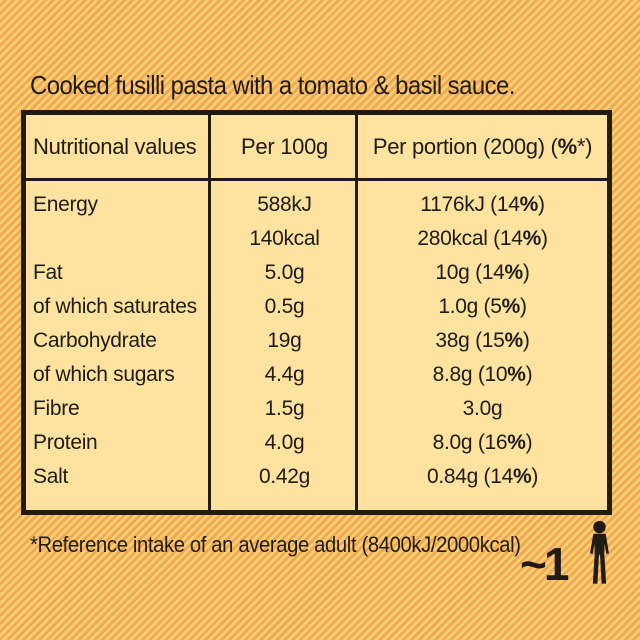  What do you see at coordinates (284, 340) in the screenshot?
I see `per-100g-value: 19g` at bounding box center [284, 340].